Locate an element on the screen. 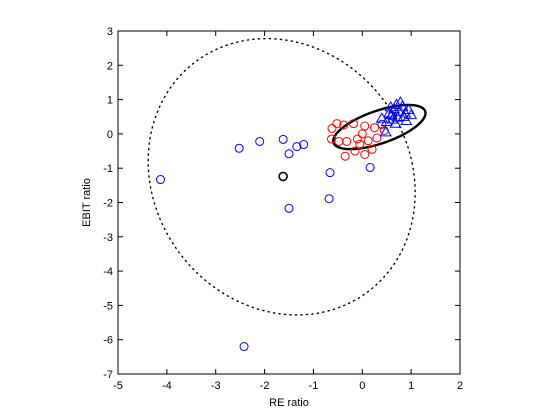  x-tick-label: 1 is located at coordinates (411, 386).